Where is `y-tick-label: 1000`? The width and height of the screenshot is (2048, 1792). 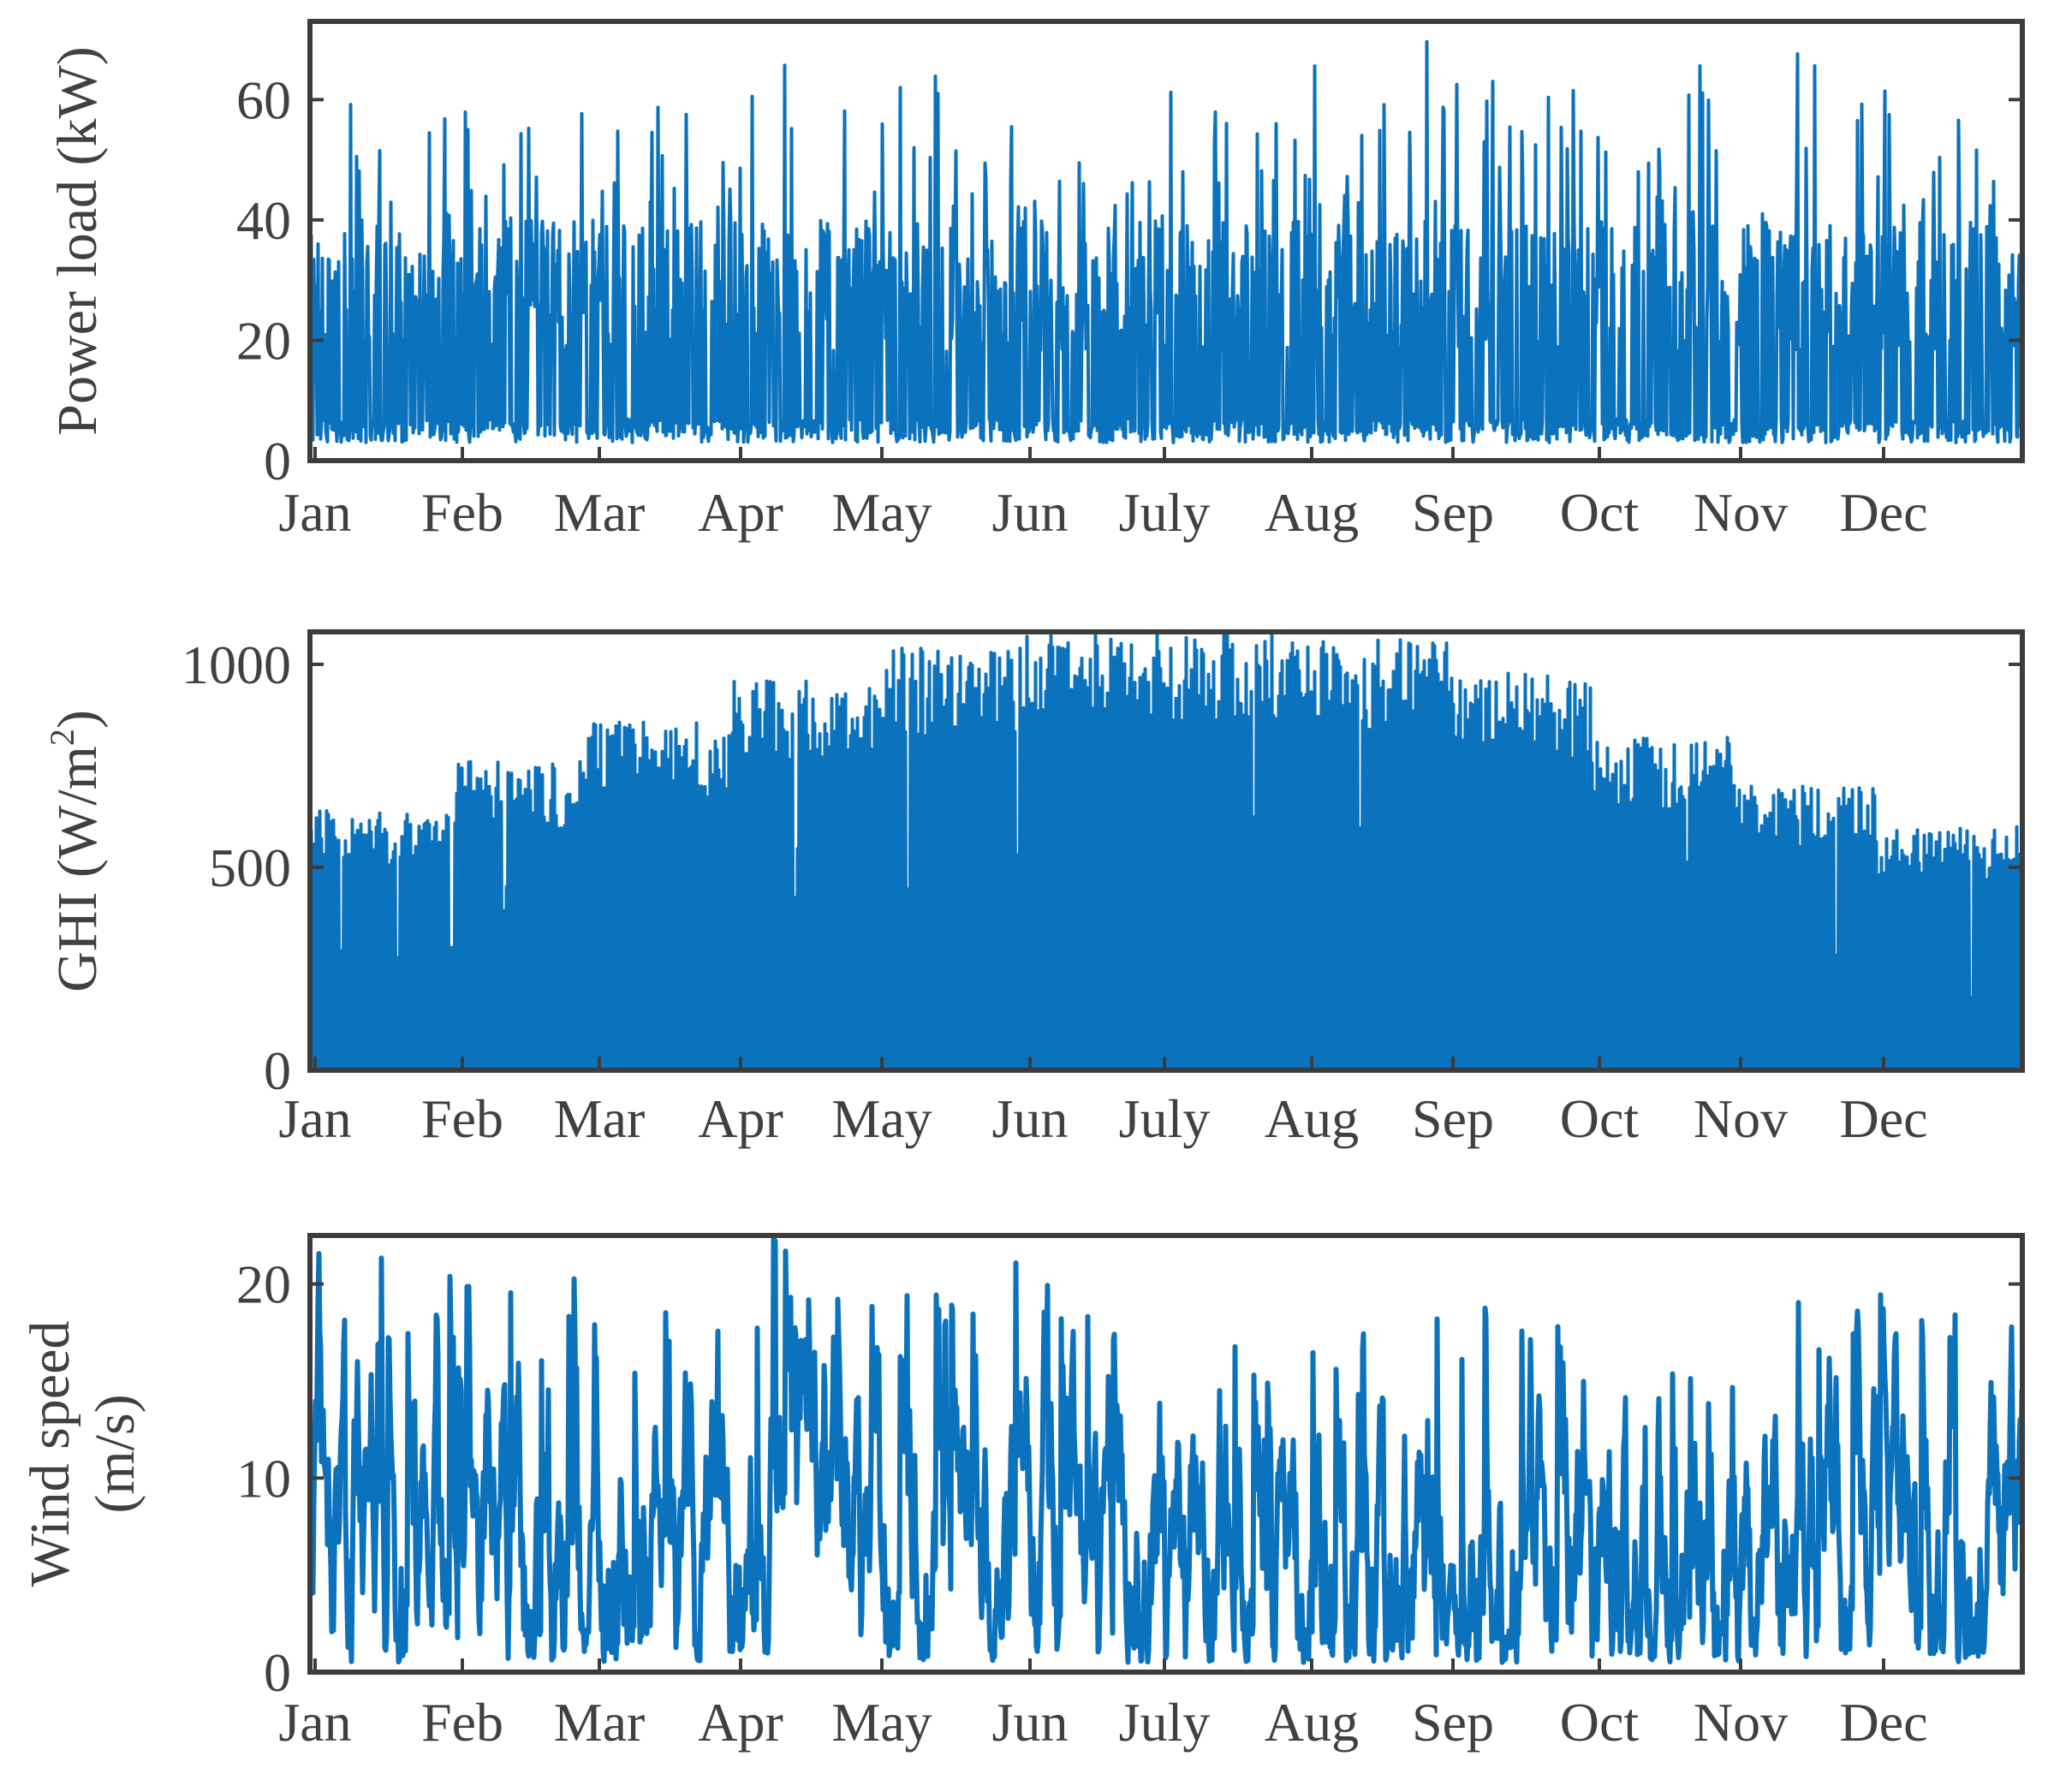
y-tick-label: 1000 is located at coordinates (236, 664).